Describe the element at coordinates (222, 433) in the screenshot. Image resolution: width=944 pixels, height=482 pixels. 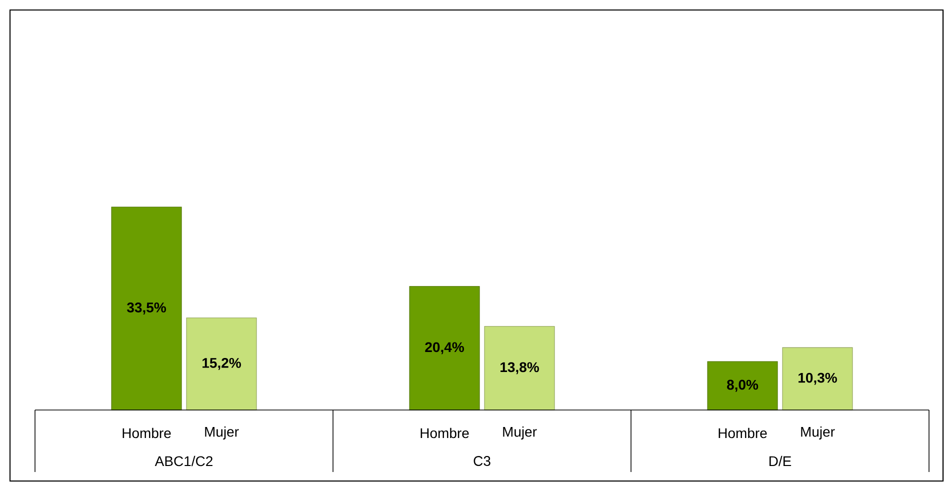
I see `series-label: Mujer` at that location.